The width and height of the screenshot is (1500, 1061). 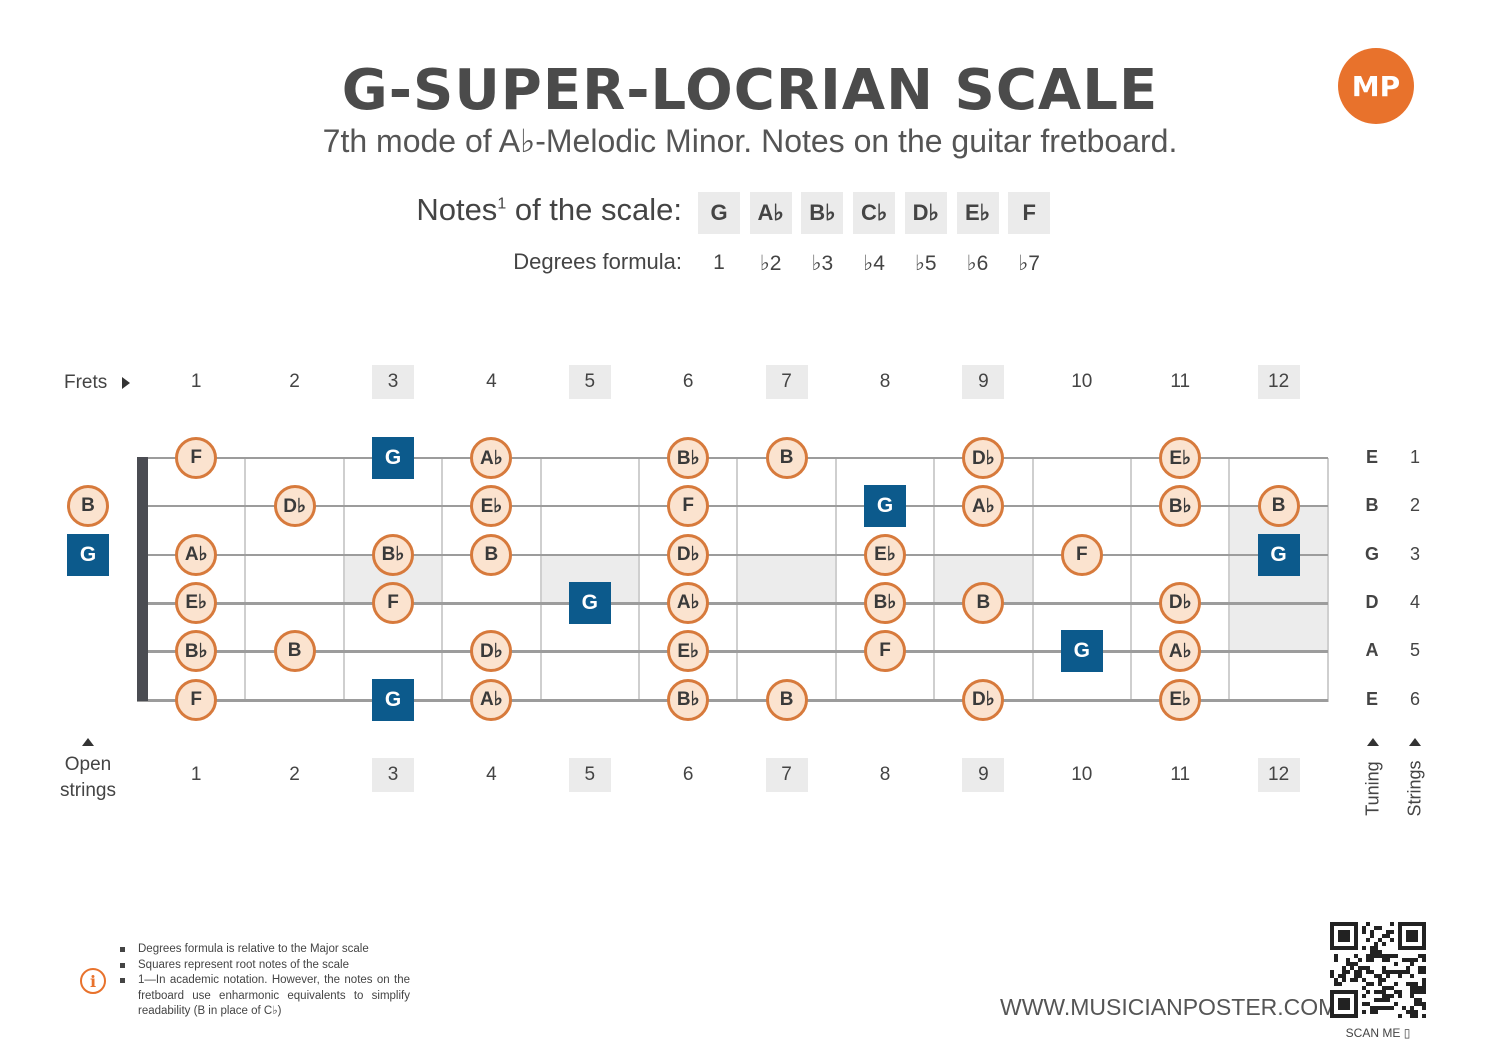 What do you see at coordinates (786, 699) in the screenshot?
I see `scale-note-s6-f7: B` at bounding box center [786, 699].